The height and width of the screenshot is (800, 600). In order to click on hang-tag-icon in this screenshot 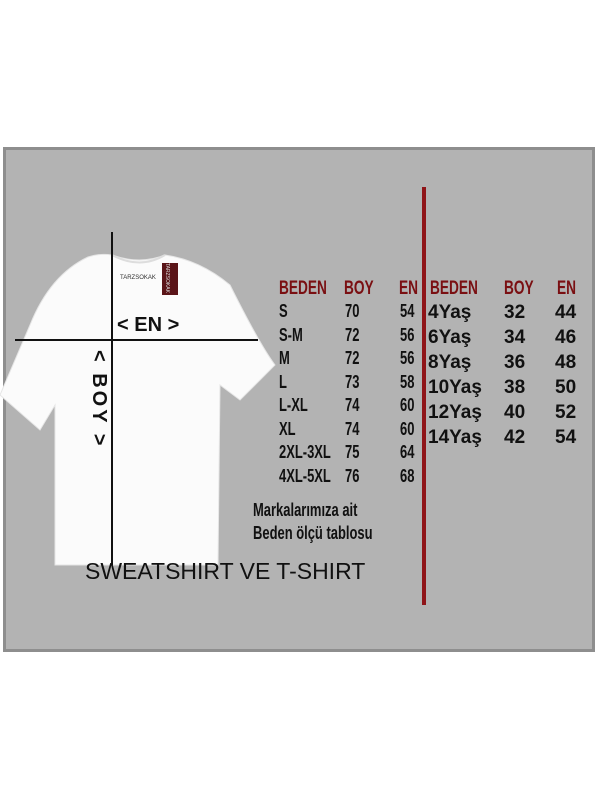, I will do `click(170, 279)`.